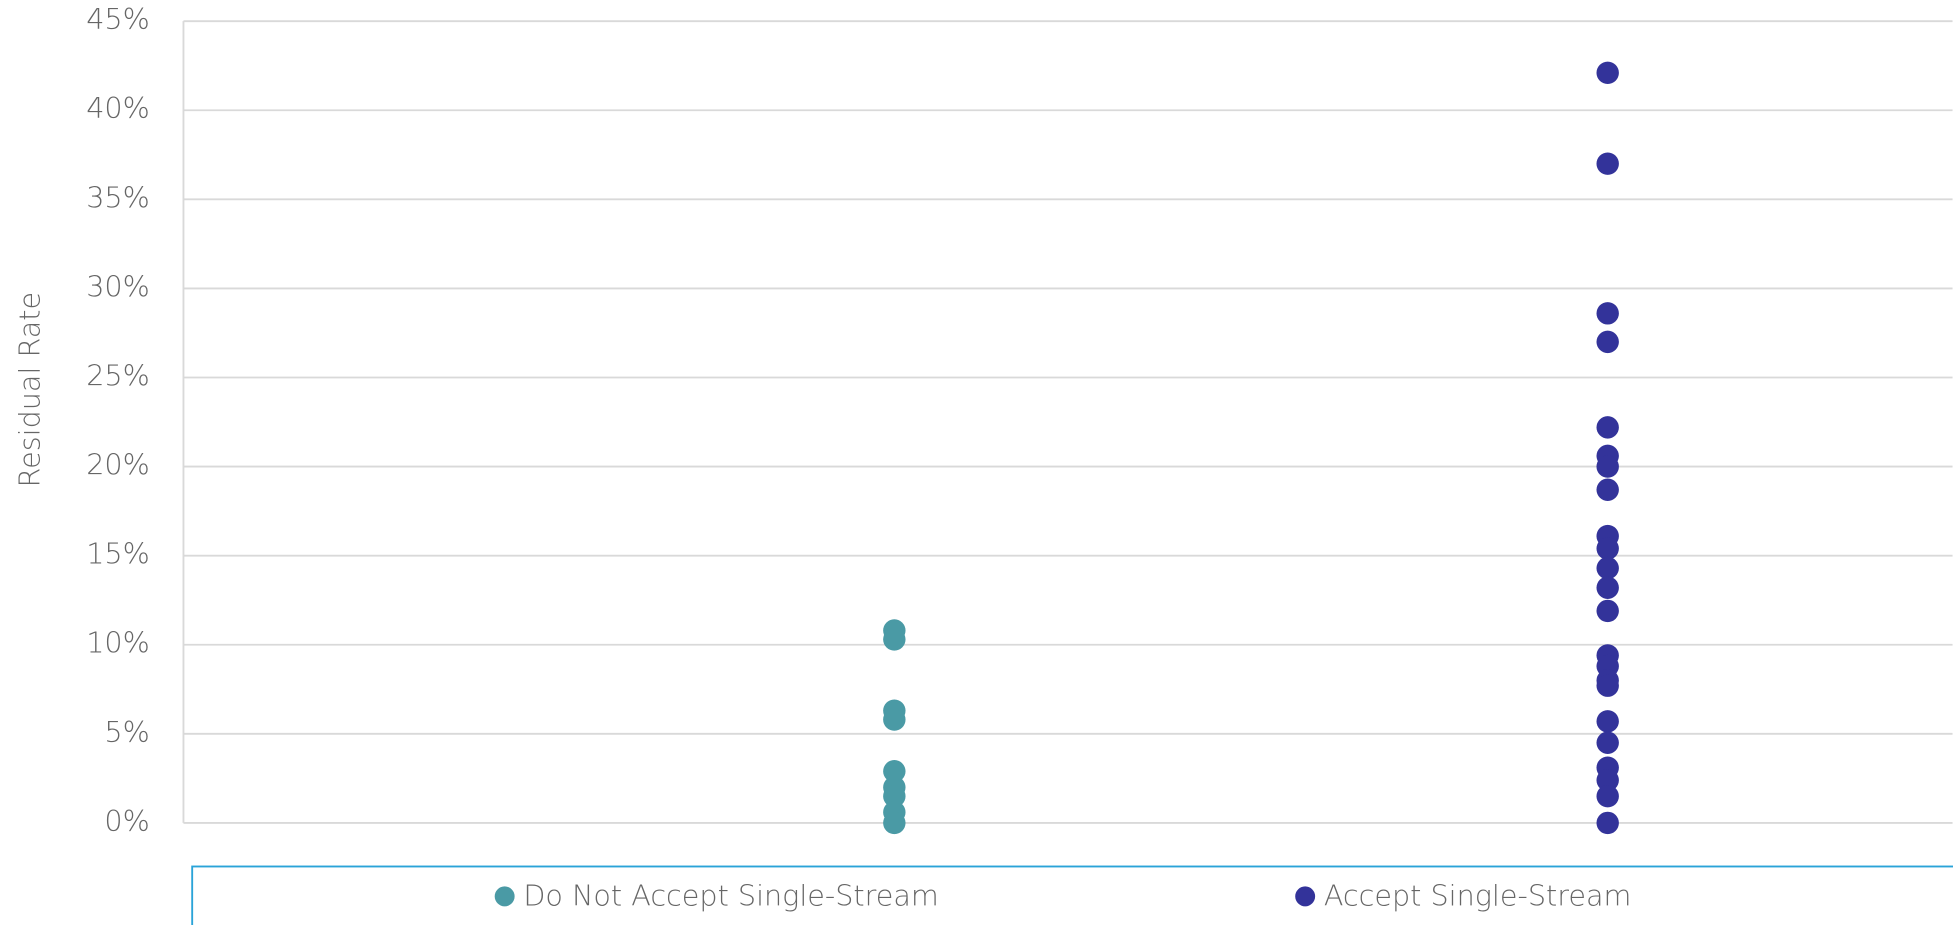  What do you see at coordinates (118, 286) in the screenshot?
I see `y-tick-label: 30%` at bounding box center [118, 286].